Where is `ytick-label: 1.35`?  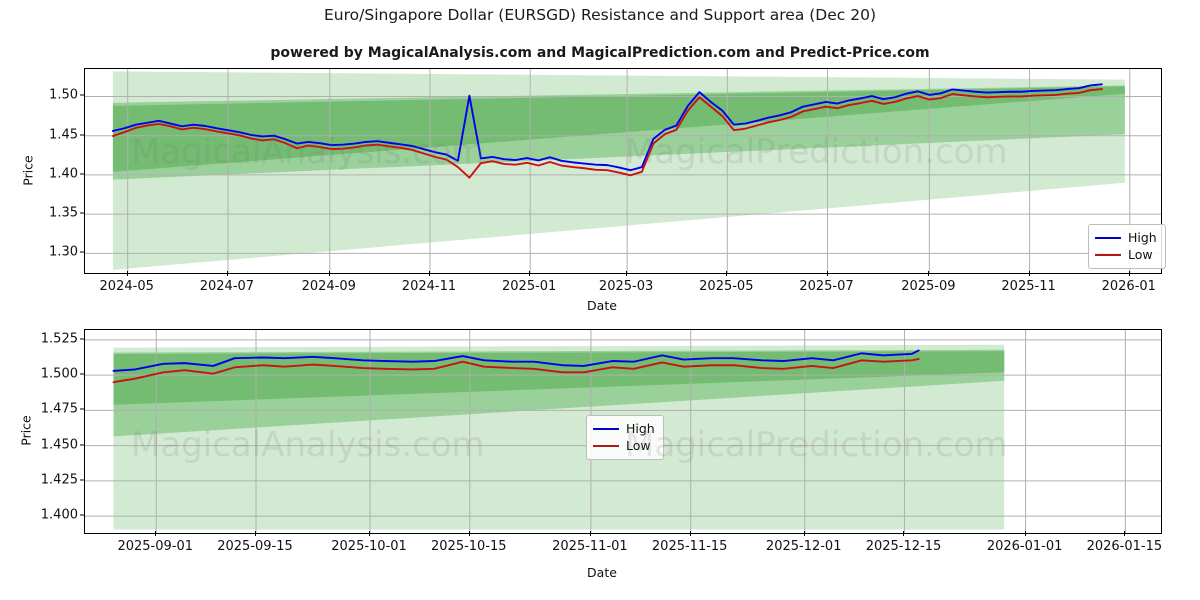
ytick-label: 1.35 is located at coordinates (63, 213).